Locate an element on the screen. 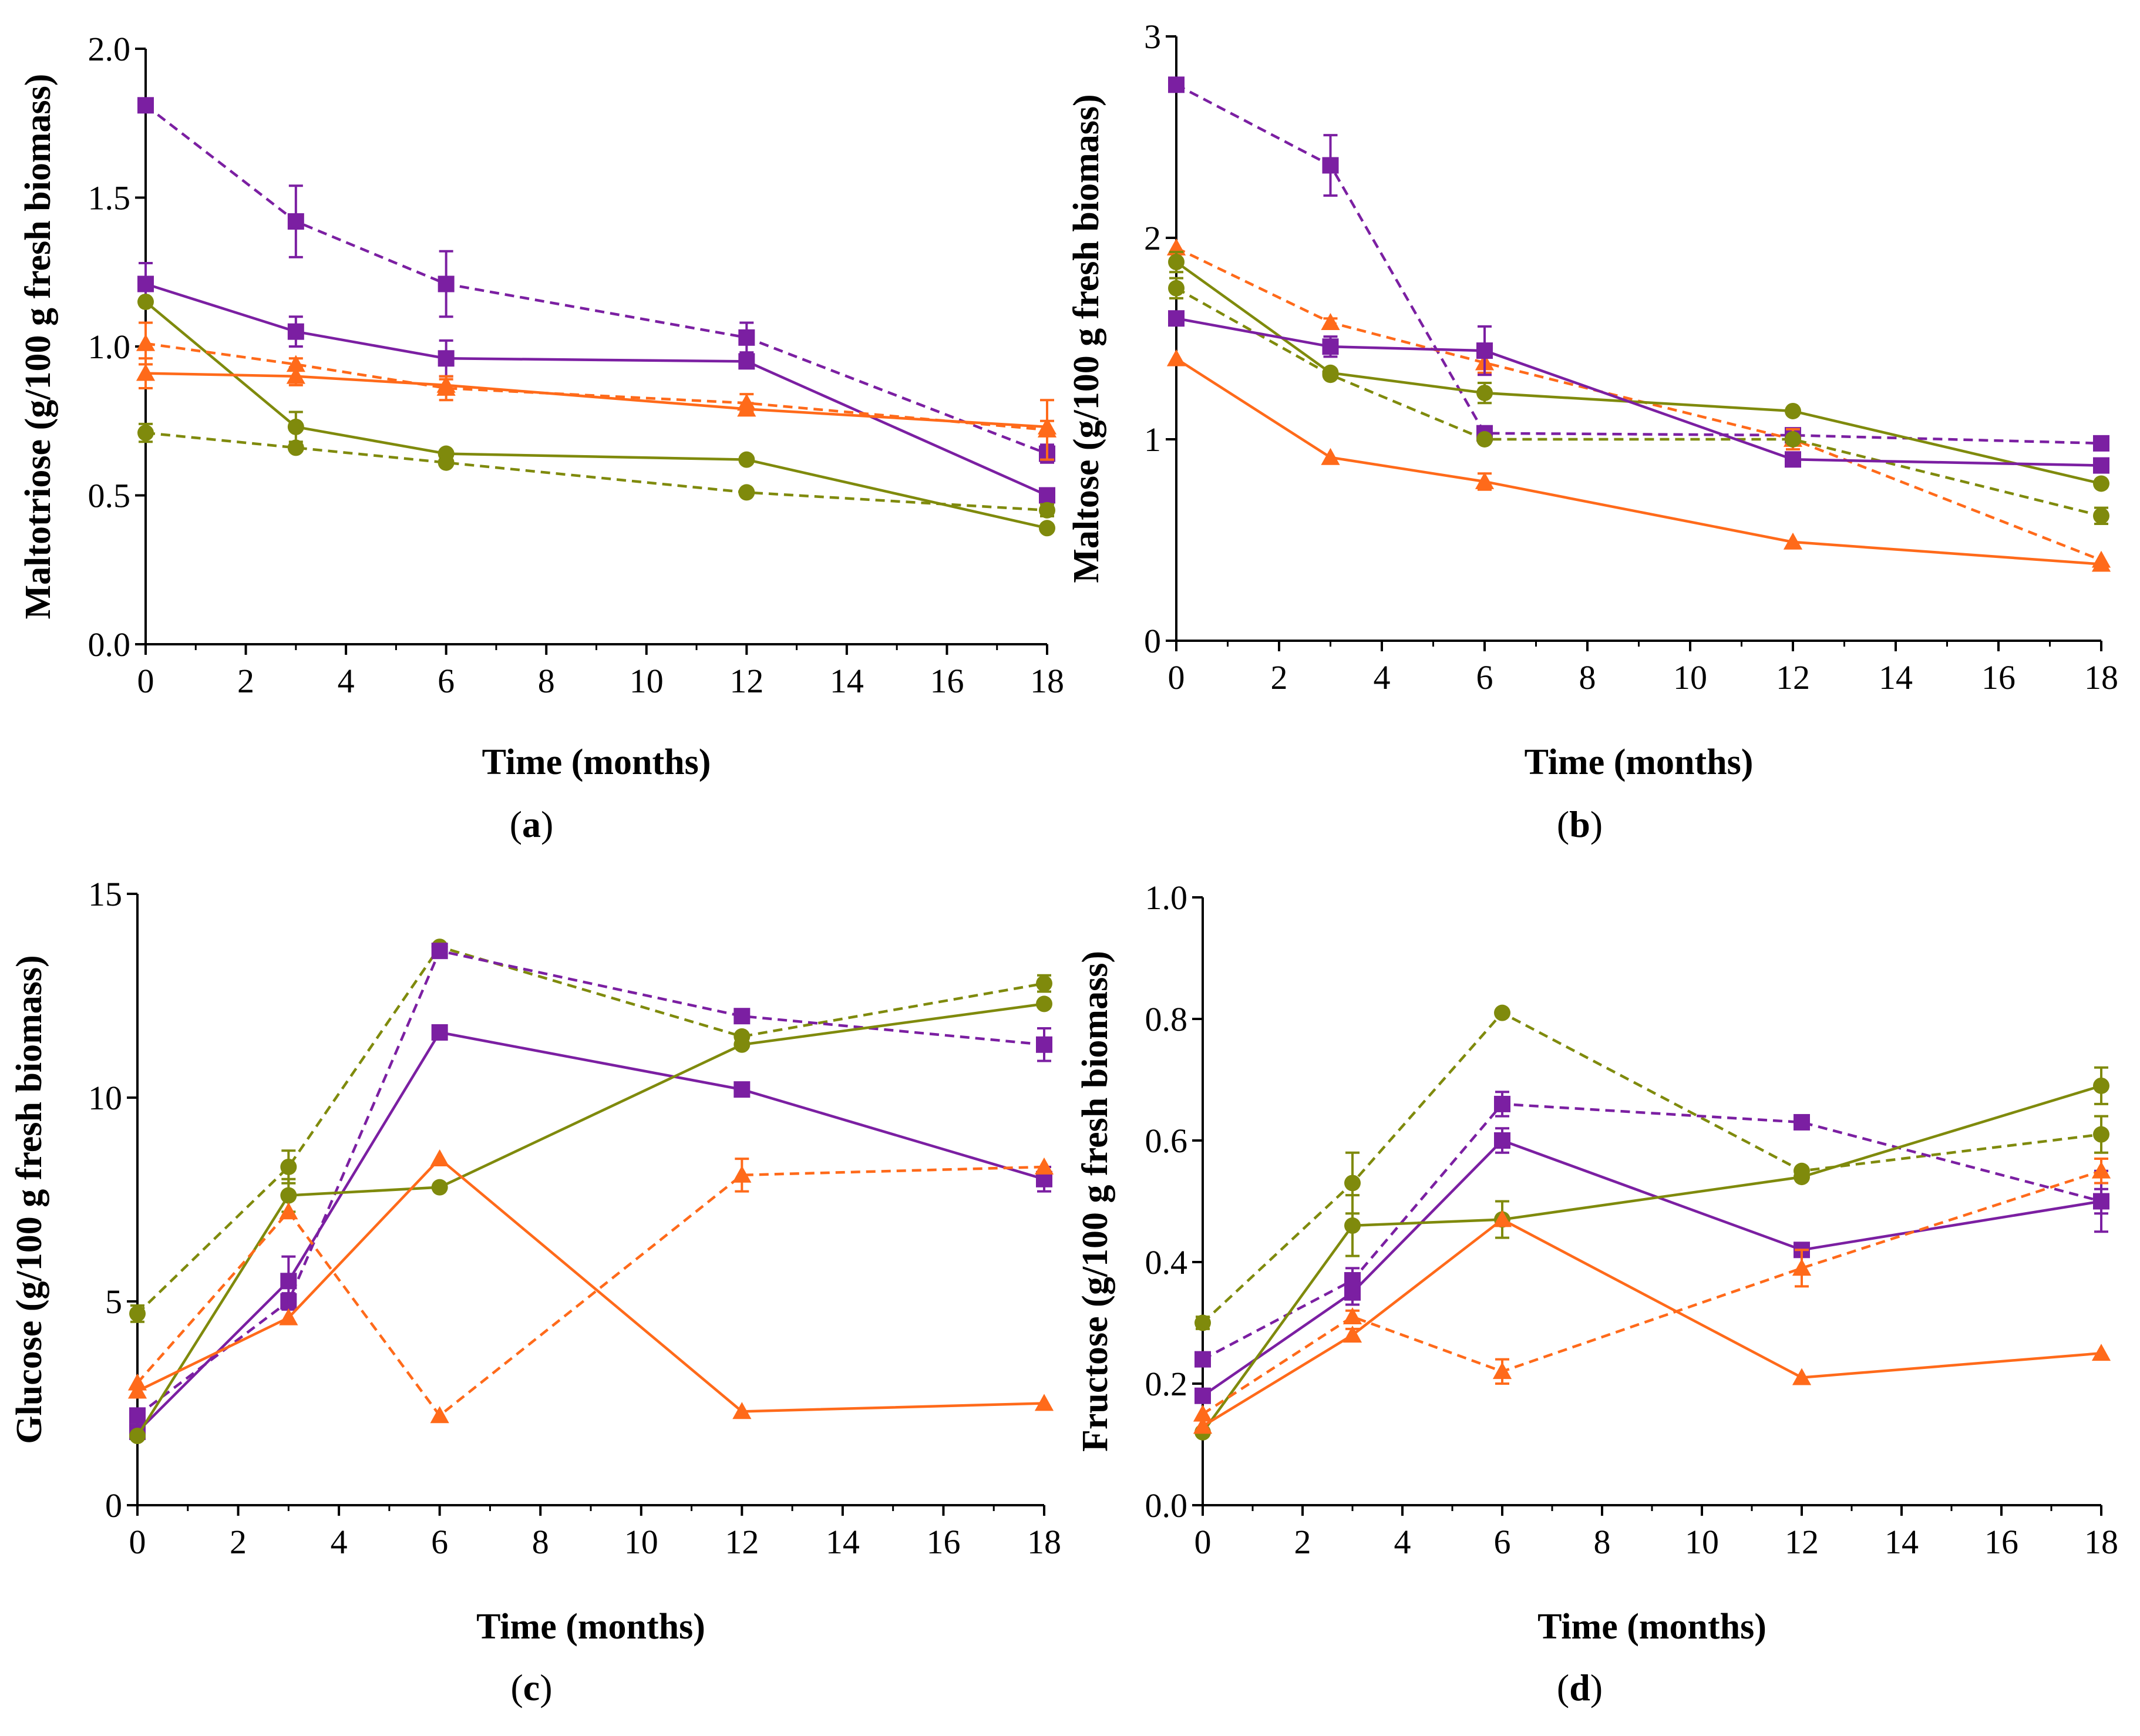 This screenshot has width=2140, height=1736. x-tick-label: 2 is located at coordinates (238, 1542).